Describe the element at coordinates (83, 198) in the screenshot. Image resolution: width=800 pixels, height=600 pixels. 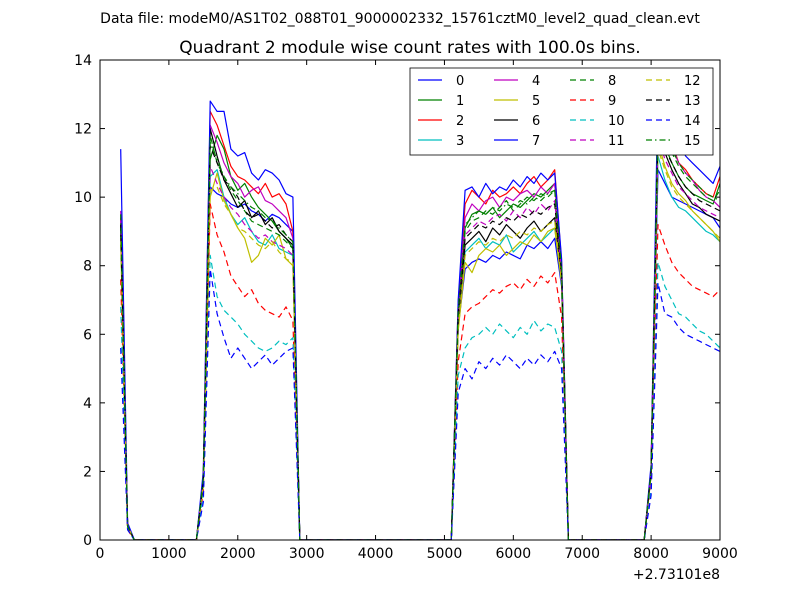
I see `y-tick-label: 10` at that location.